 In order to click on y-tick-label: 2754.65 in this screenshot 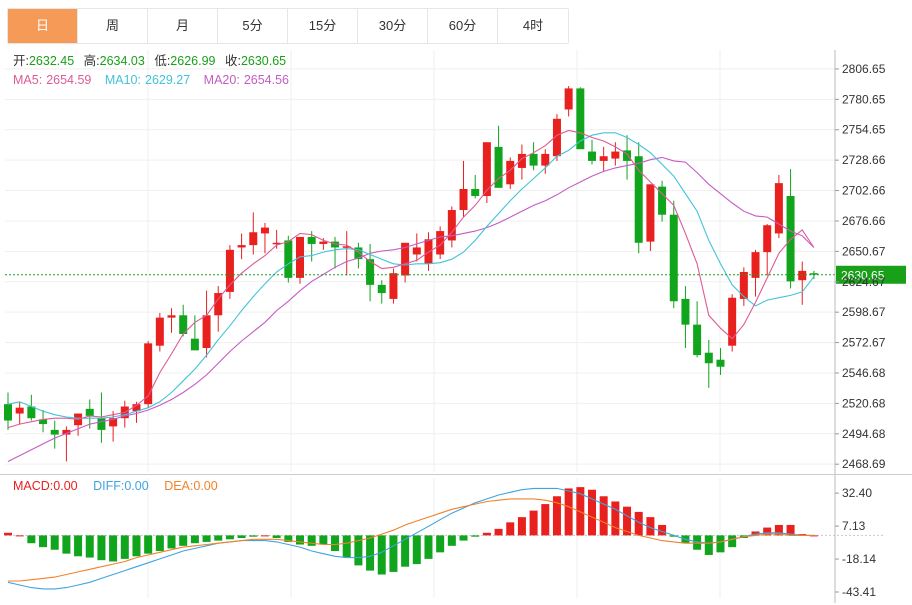, I will do `click(864, 130)`.